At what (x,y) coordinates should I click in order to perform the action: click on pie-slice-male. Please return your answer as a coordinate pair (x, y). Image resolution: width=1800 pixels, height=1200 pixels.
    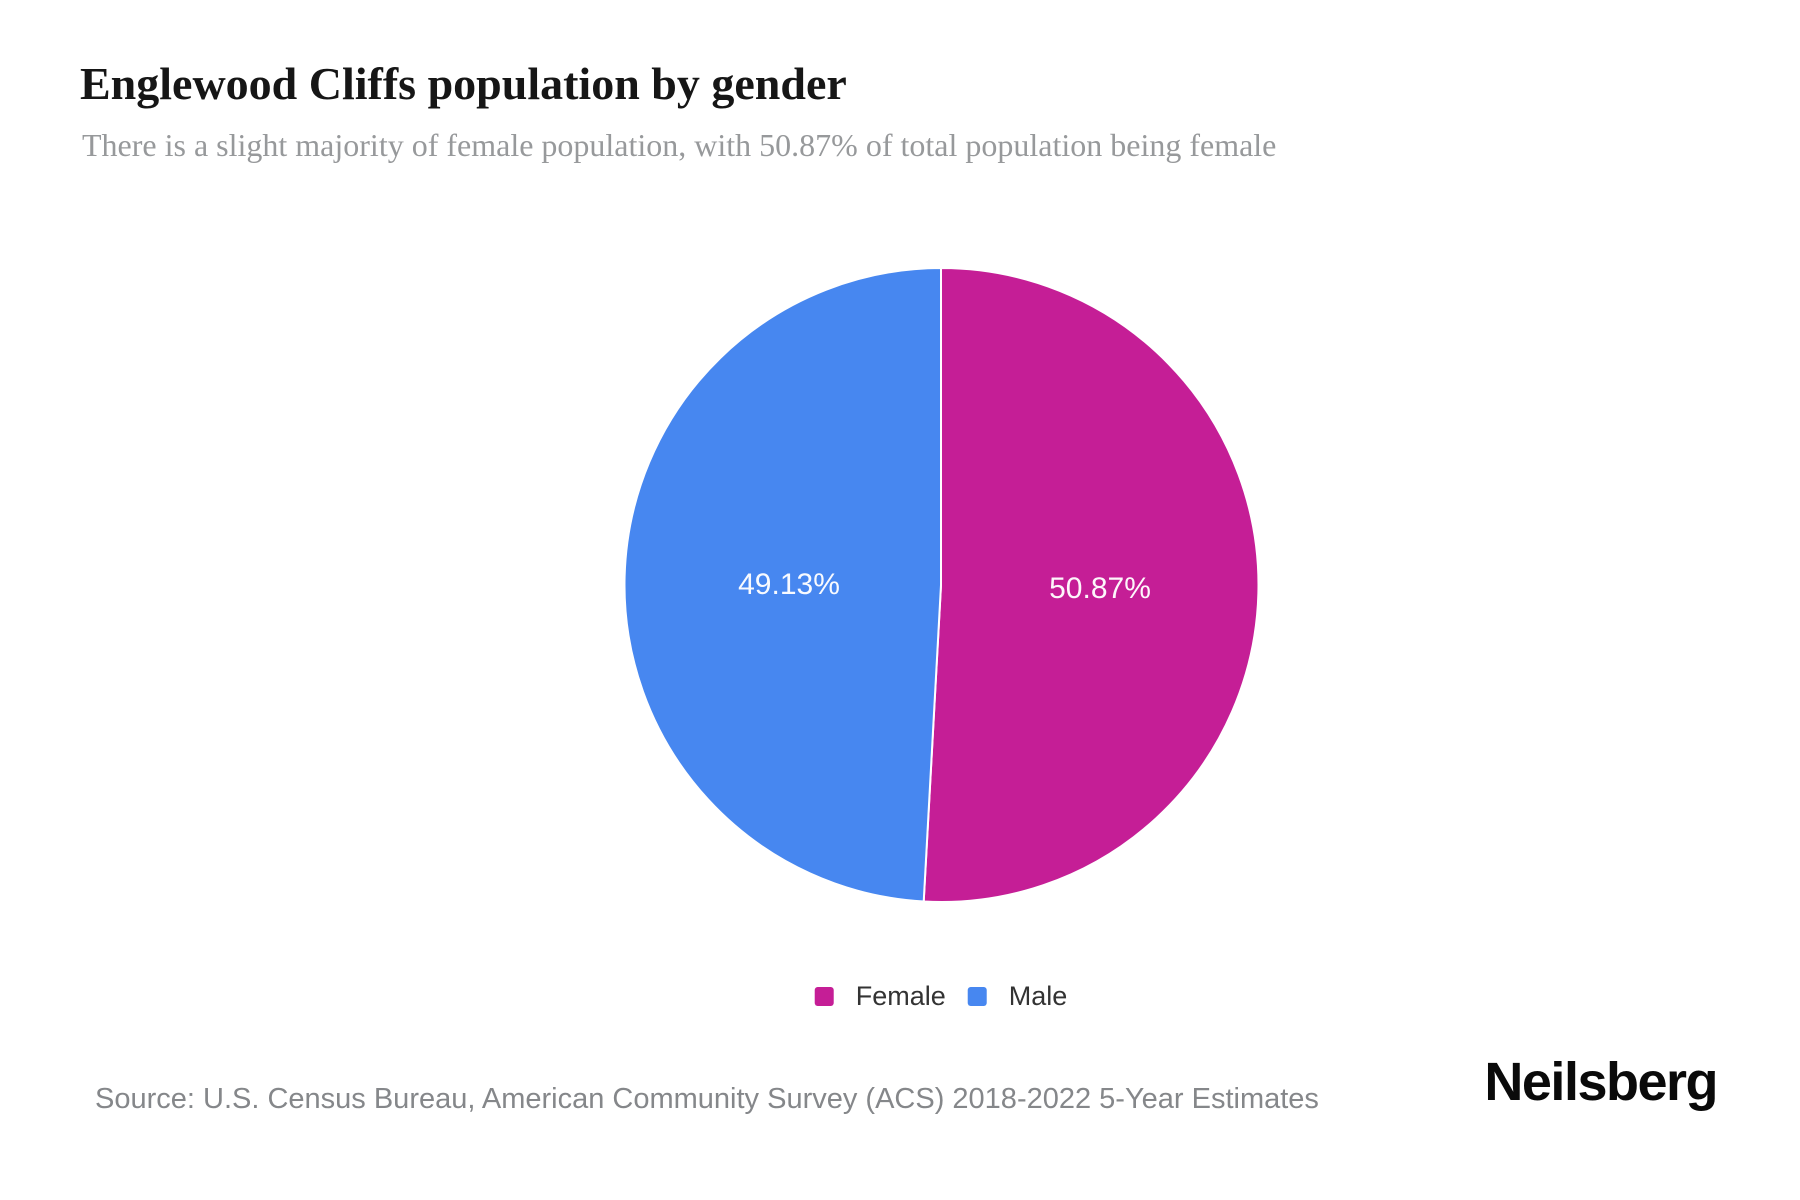
    Looking at the image, I should click on (782, 585).